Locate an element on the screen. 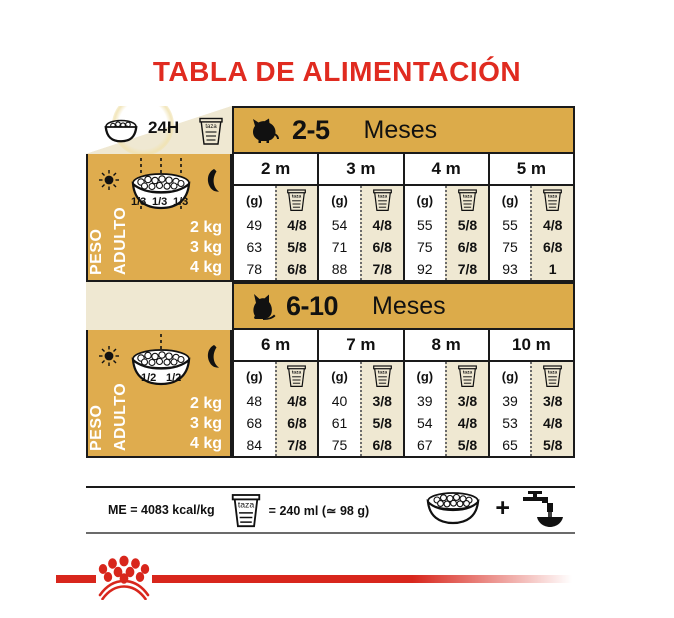  weight-value: 2 kg is located at coordinates (205, 227).